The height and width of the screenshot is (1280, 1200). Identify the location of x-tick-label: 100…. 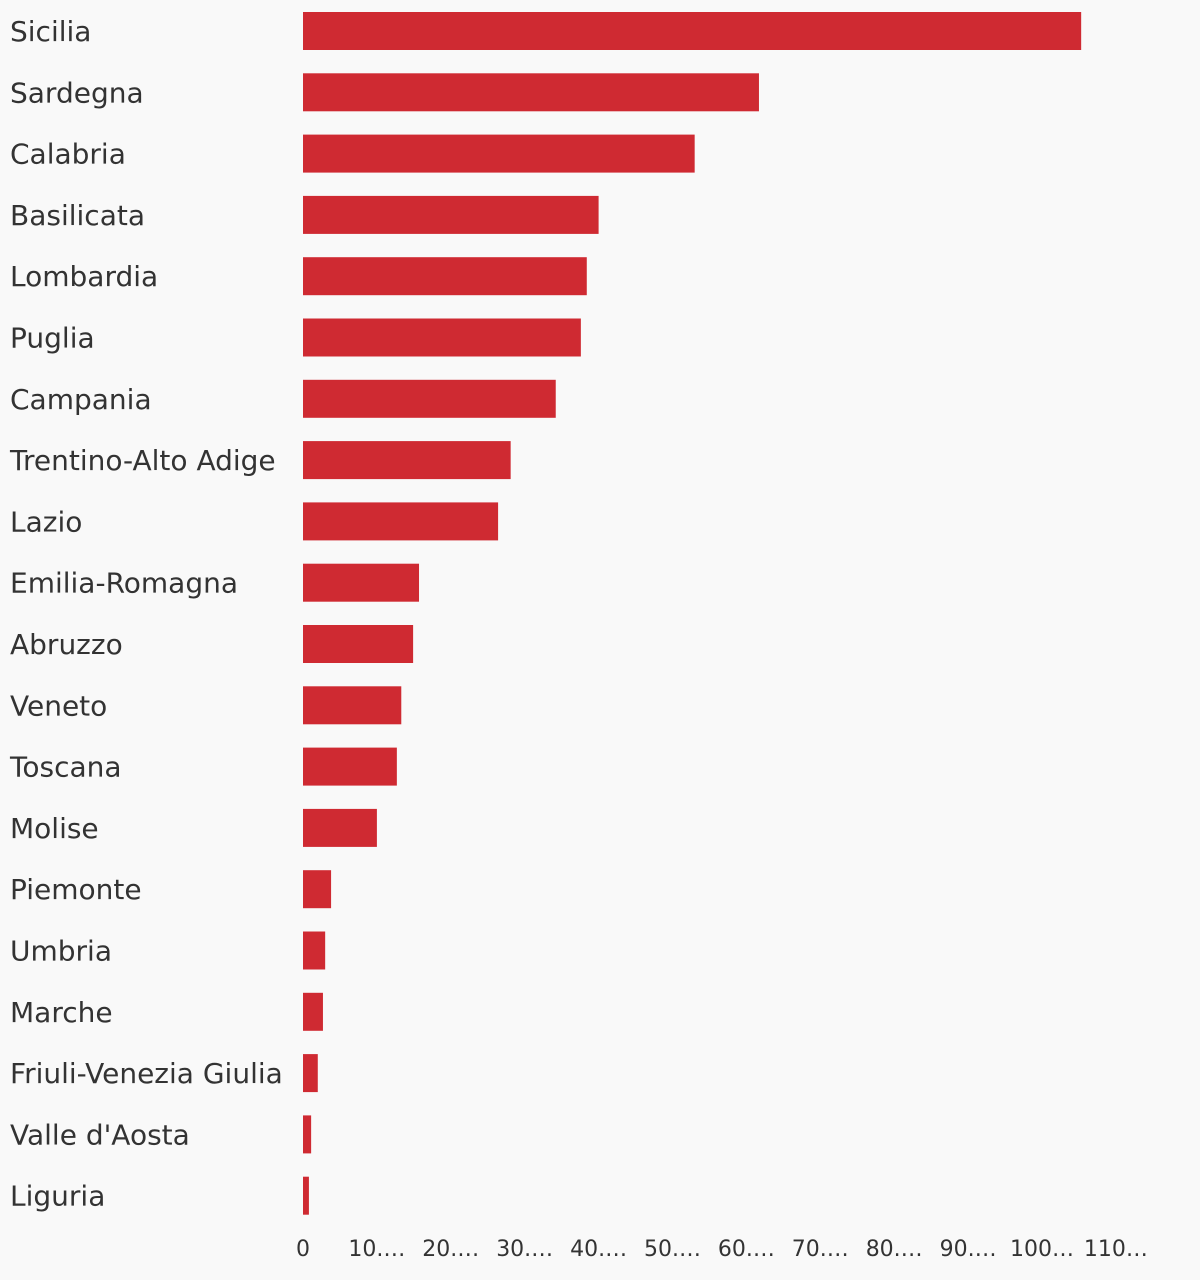
(1042, 1249).